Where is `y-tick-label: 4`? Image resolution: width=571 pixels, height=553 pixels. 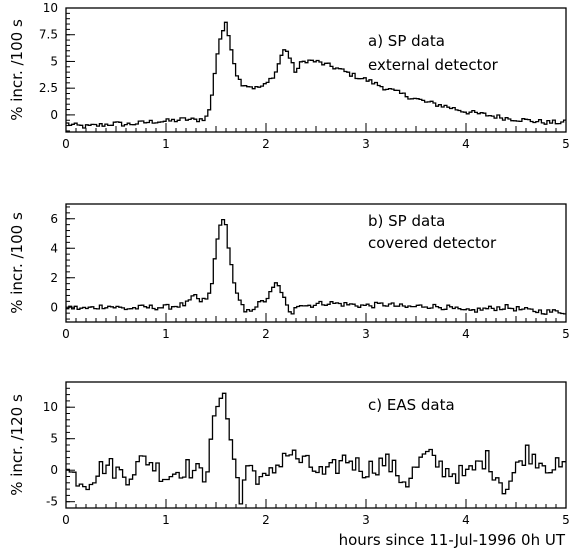 y-tick-label: 4 is located at coordinates (54, 248).